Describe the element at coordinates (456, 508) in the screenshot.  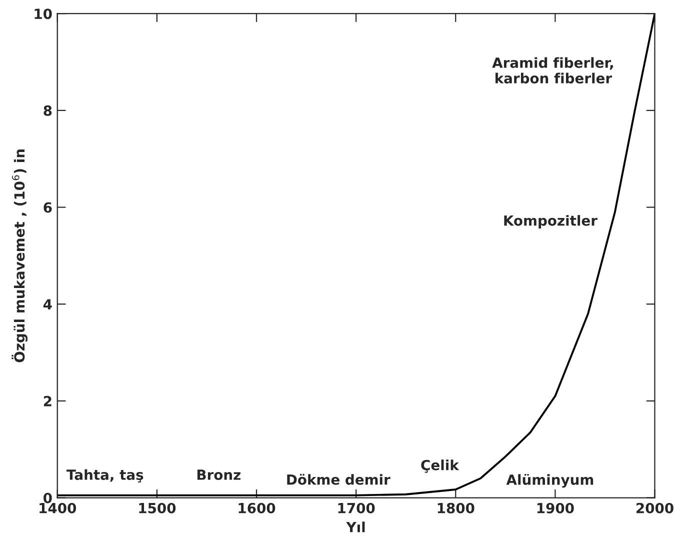
I see `x-tick-label: 1800` at that location.